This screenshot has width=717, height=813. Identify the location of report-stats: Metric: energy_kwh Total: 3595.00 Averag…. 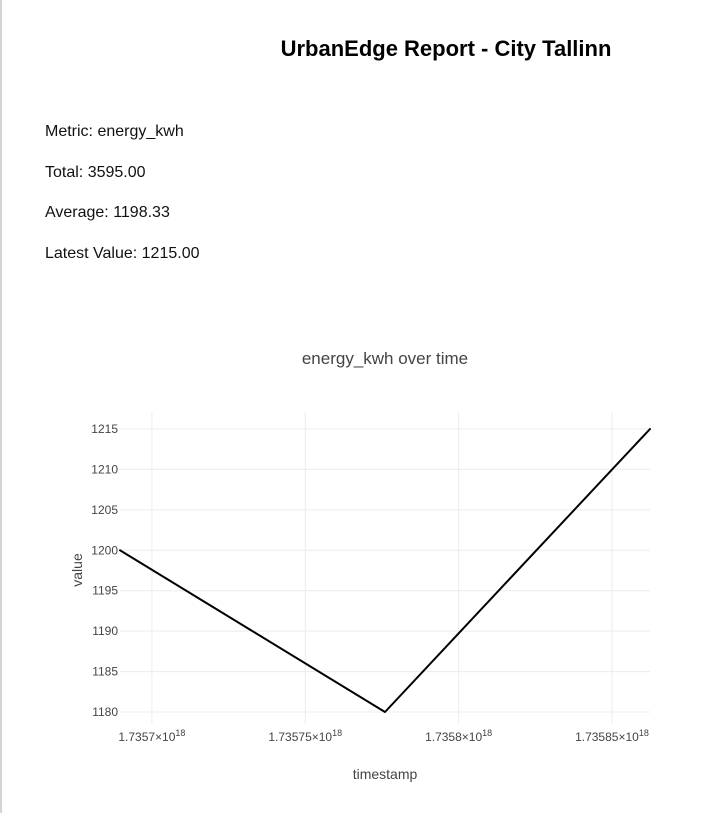
(122, 201).